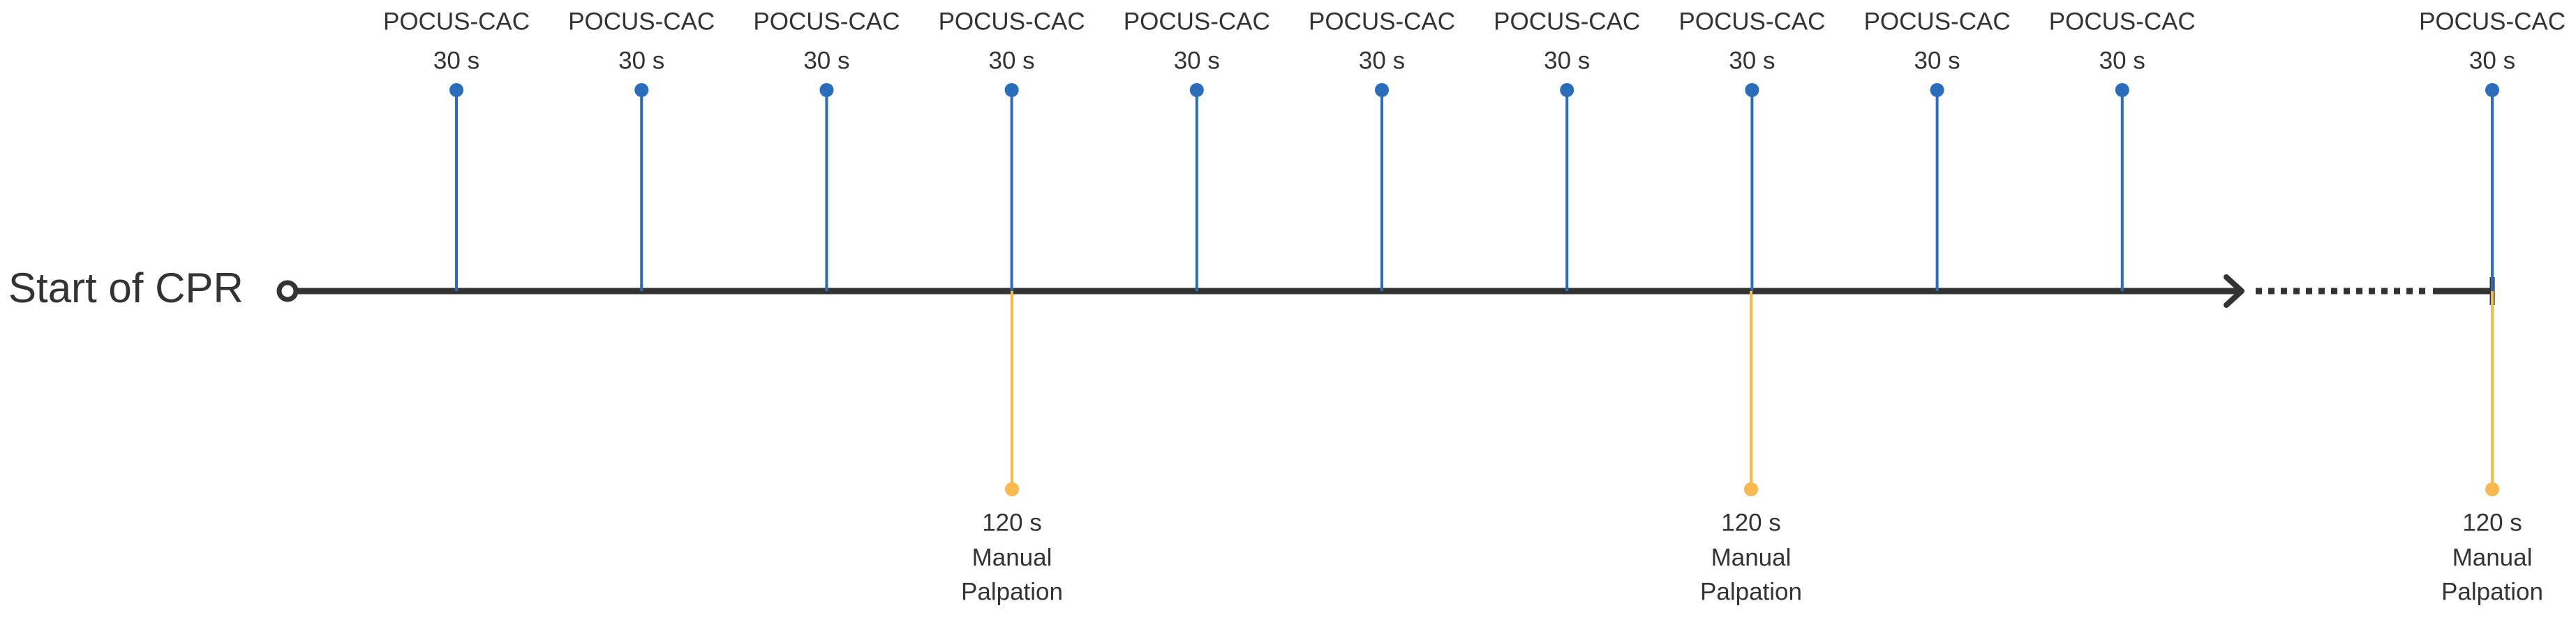  Describe the element at coordinates (288, 291) in the screenshot. I see `start-marker` at that location.